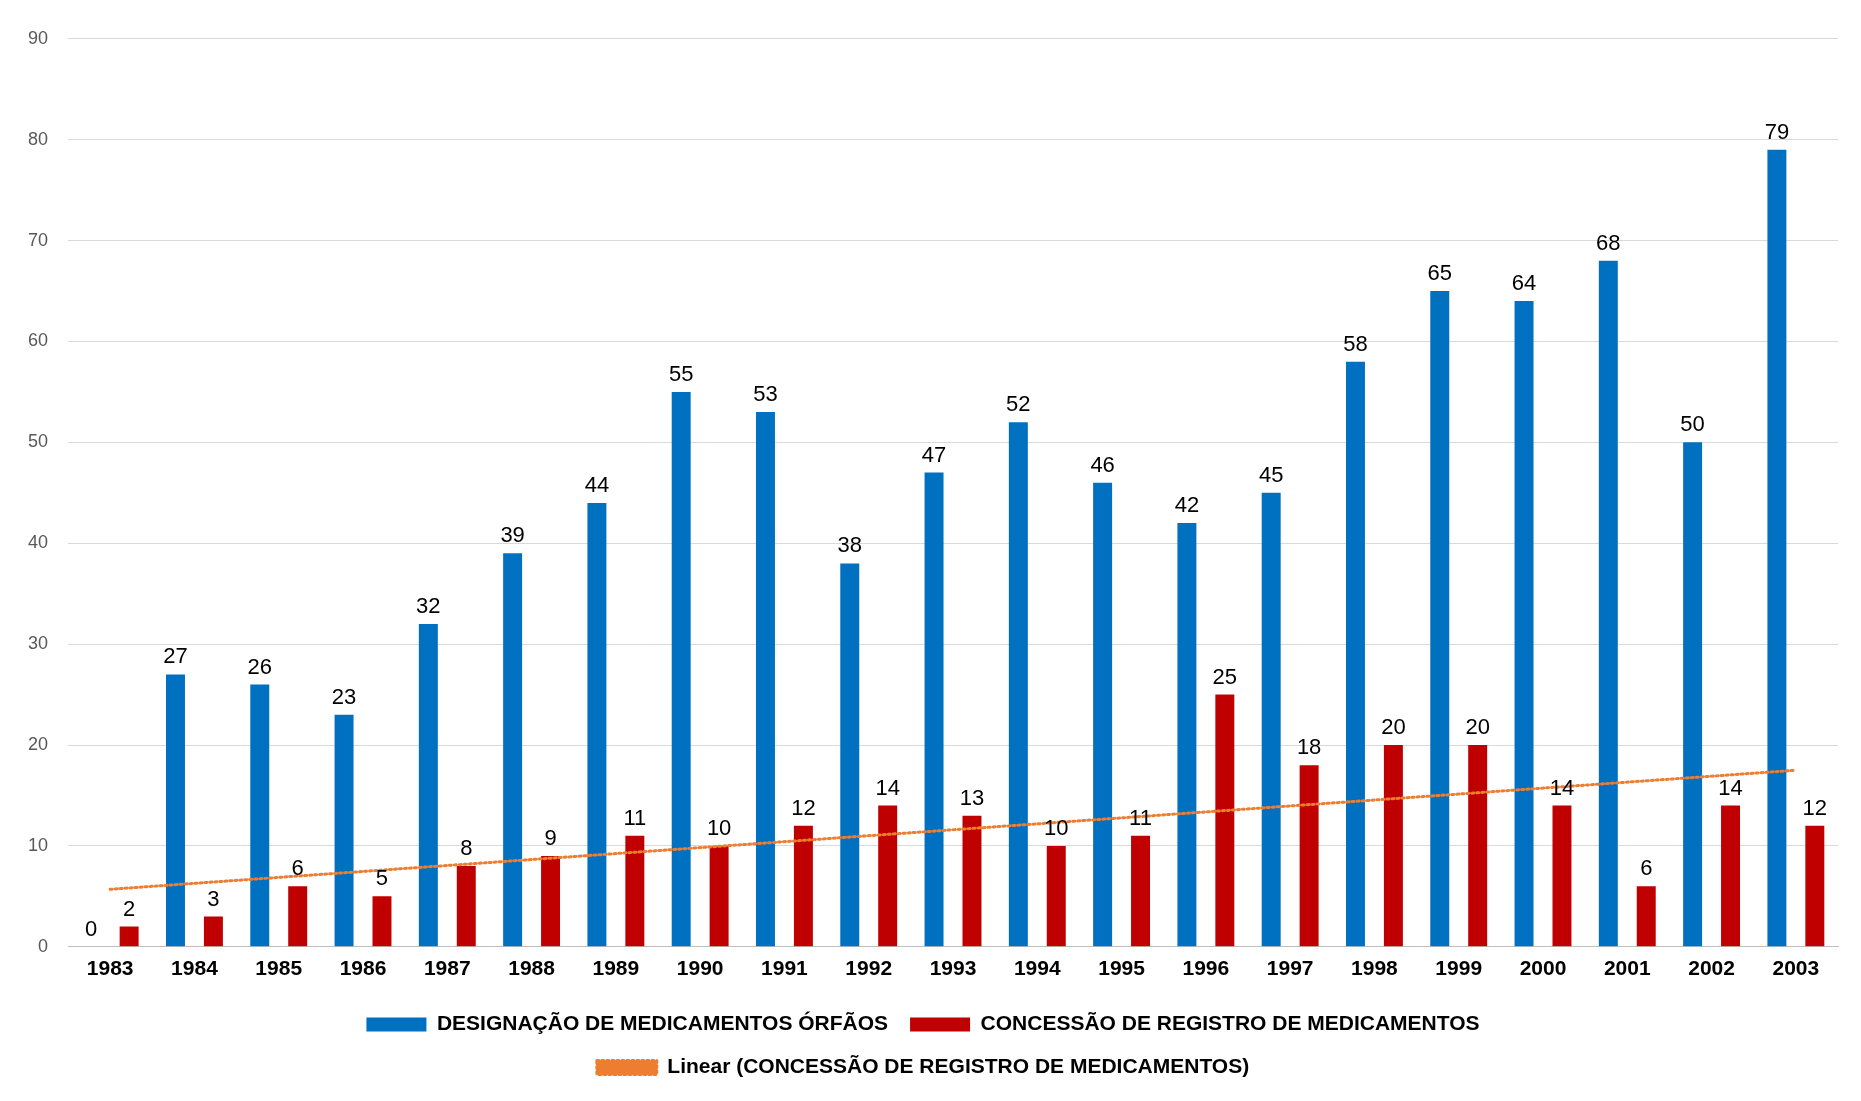  What do you see at coordinates (958, 1066) in the screenshot?
I see `legend-label: Linear (CONCESSÃO DE REGISTRO DE MEDICAMENTOS)` at bounding box center [958, 1066].